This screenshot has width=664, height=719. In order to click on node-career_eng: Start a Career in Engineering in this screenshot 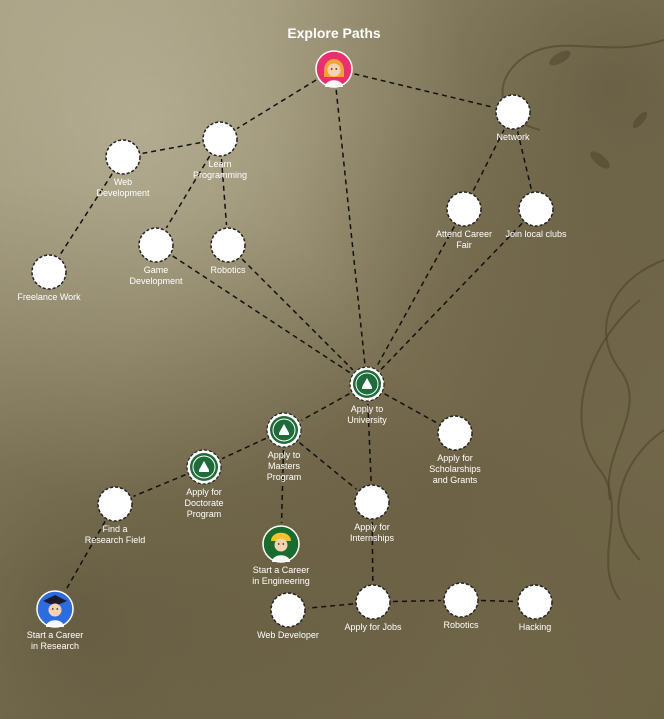, I will do `click(281, 555)`.